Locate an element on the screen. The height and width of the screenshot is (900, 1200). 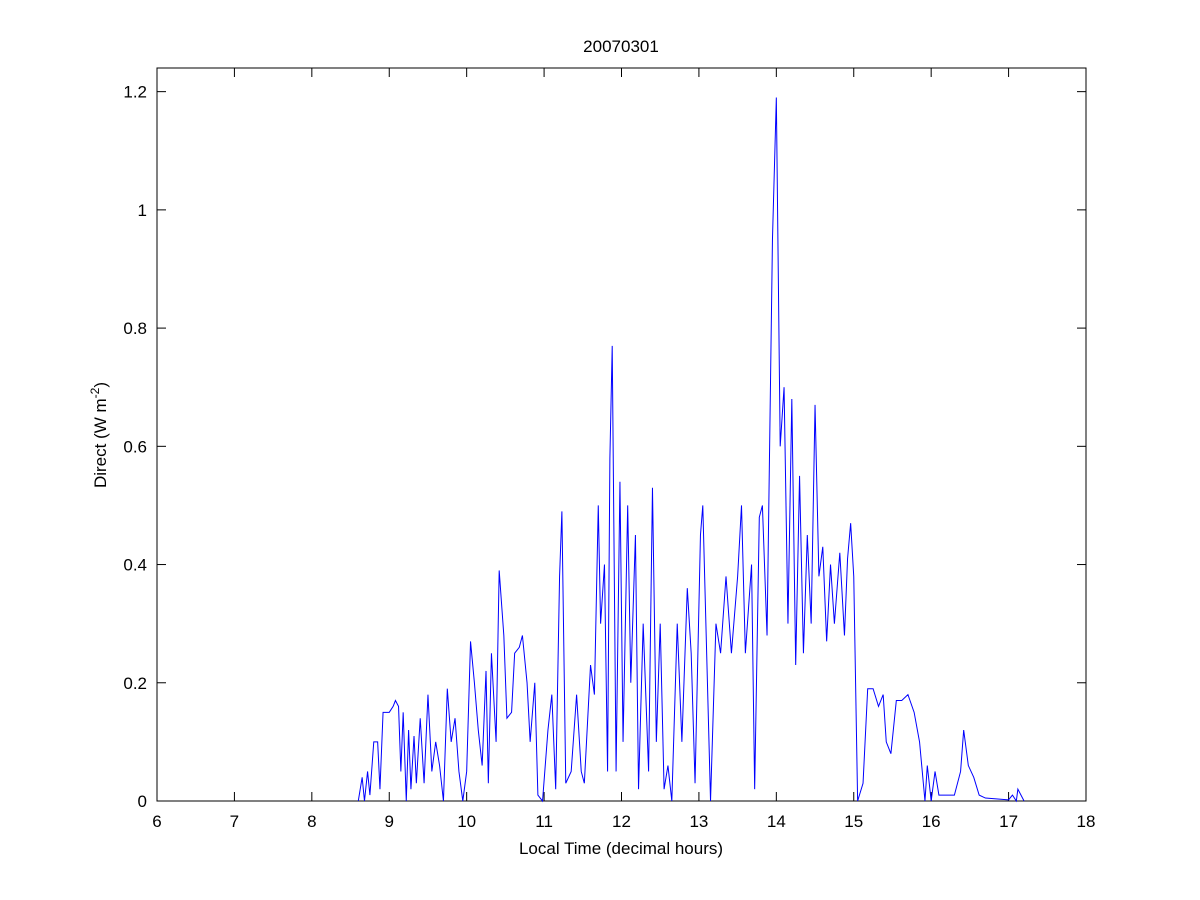
y-tick-label: 0.6 is located at coordinates (135, 446).